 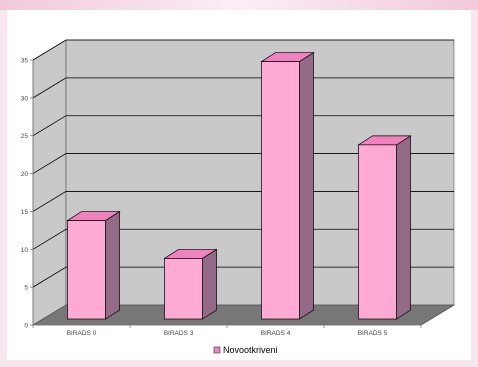 I want to click on y-tick-label: 35, so click(x=25, y=61).